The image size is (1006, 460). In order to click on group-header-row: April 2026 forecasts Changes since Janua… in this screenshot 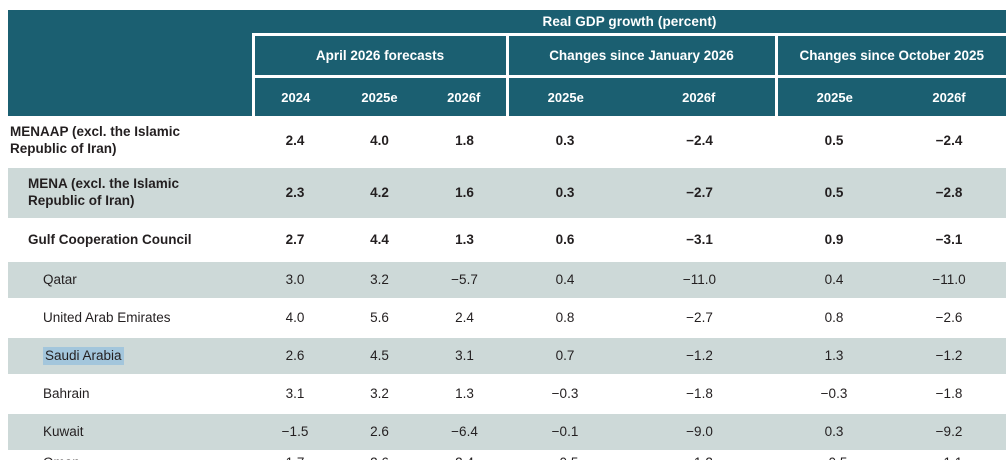, I will do `click(507, 55)`.